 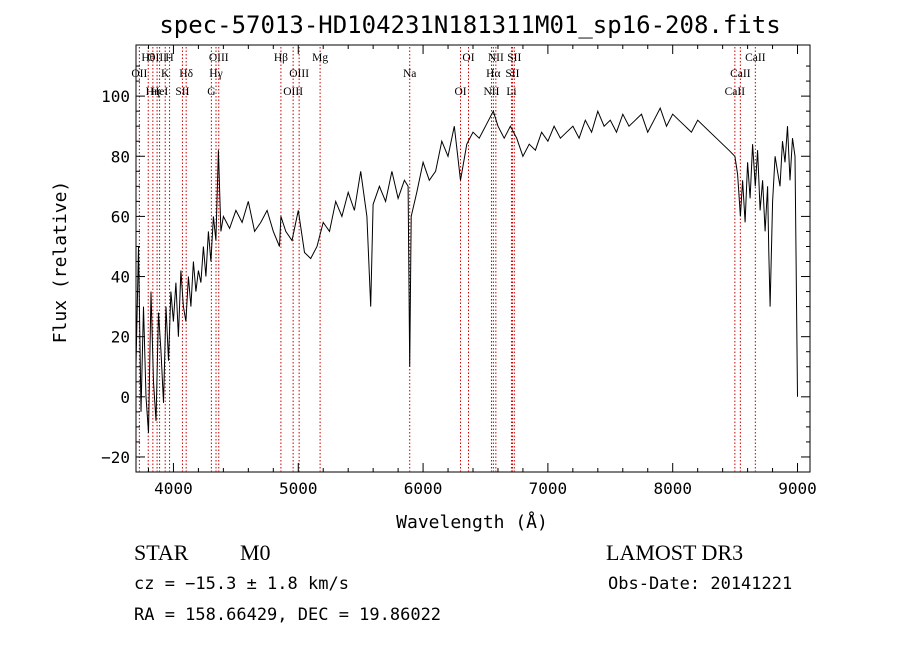 What do you see at coordinates (161, 552) in the screenshot?
I see `object-class: STAR` at bounding box center [161, 552].